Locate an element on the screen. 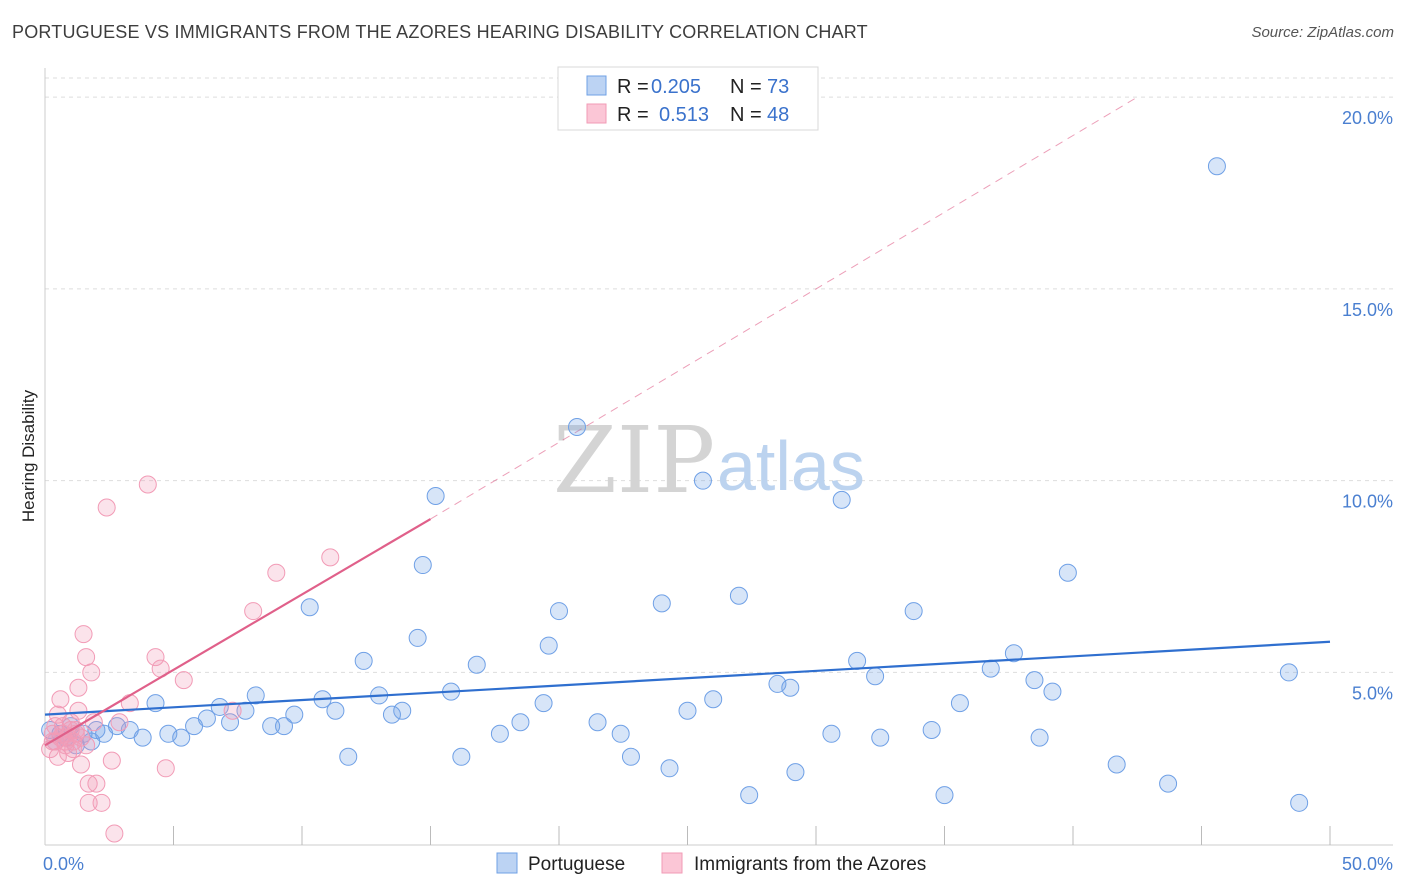 The height and width of the screenshot is (892, 1406). legend-r-value-1: 0.205 is located at coordinates (676, 87).